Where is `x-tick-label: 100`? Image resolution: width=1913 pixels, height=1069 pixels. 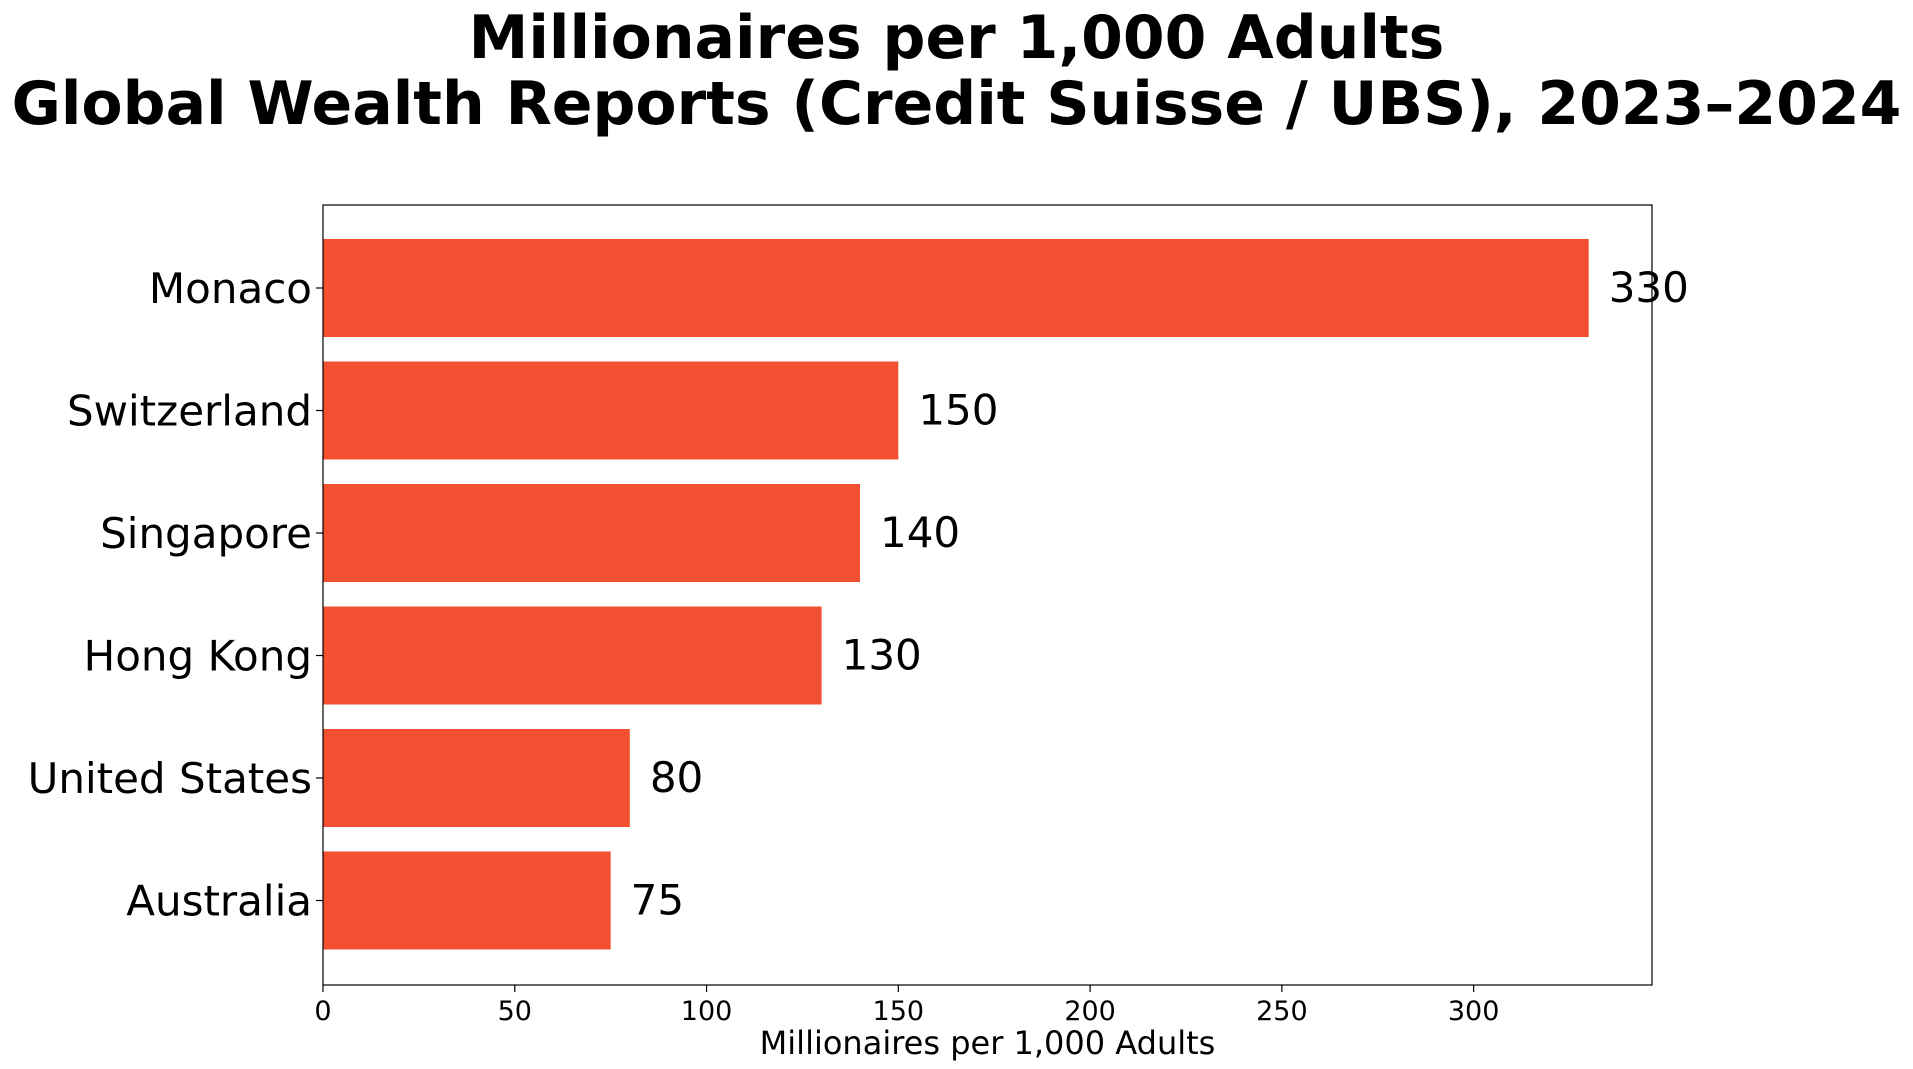 x-tick-label: 100 is located at coordinates (707, 1011).